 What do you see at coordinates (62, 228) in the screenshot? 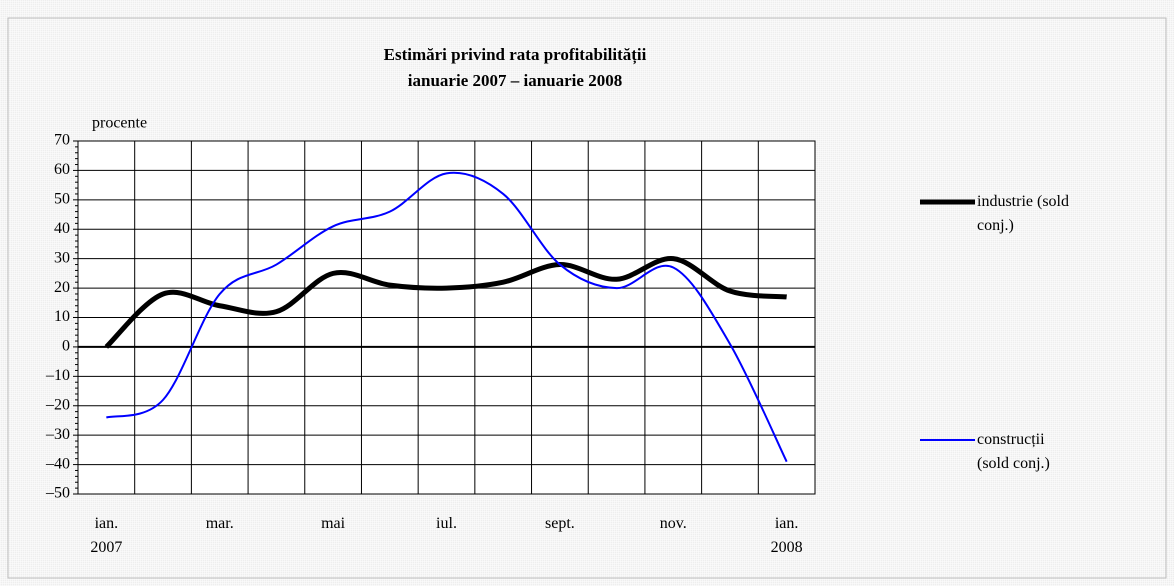
I see `y-tick-label: 40` at bounding box center [62, 228].